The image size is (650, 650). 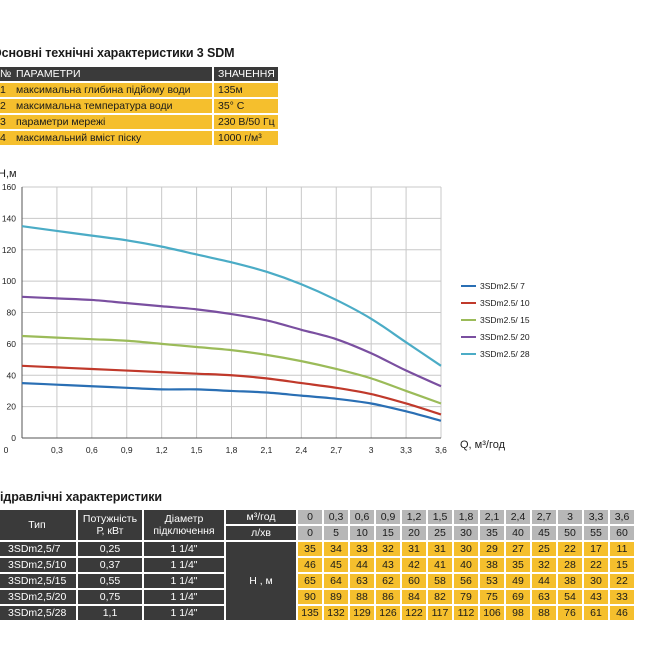 I want to click on head-value-cell: 58, so click(x=440, y=581).